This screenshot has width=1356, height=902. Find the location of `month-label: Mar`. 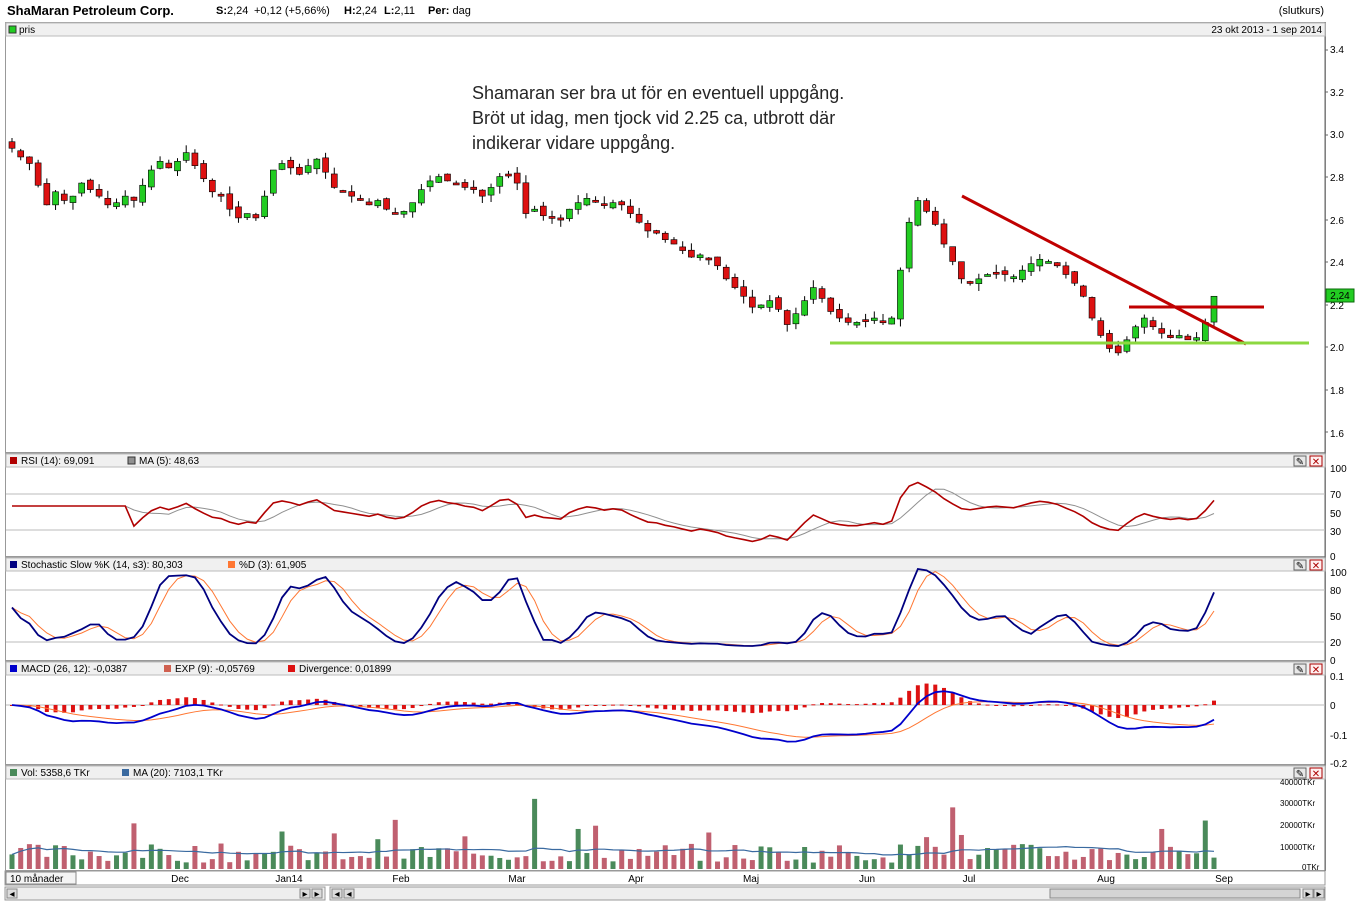

month-label: Mar is located at coordinates (517, 879).